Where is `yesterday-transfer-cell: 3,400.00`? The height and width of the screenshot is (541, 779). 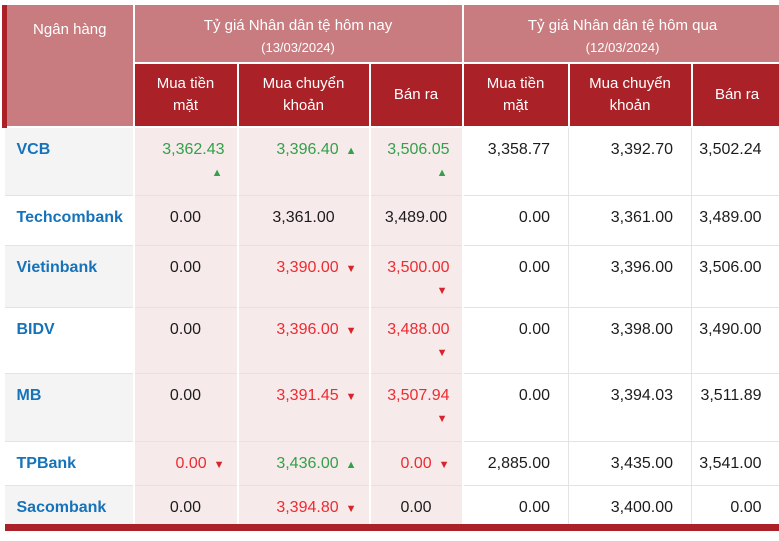 yesterday-transfer-cell: 3,400.00 is located at coordinates (630, 506).